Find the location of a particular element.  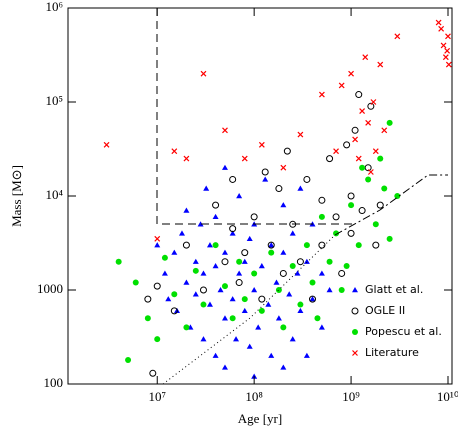

x-tick-label: 10¹⁰ is located at coordinates (447, 396).